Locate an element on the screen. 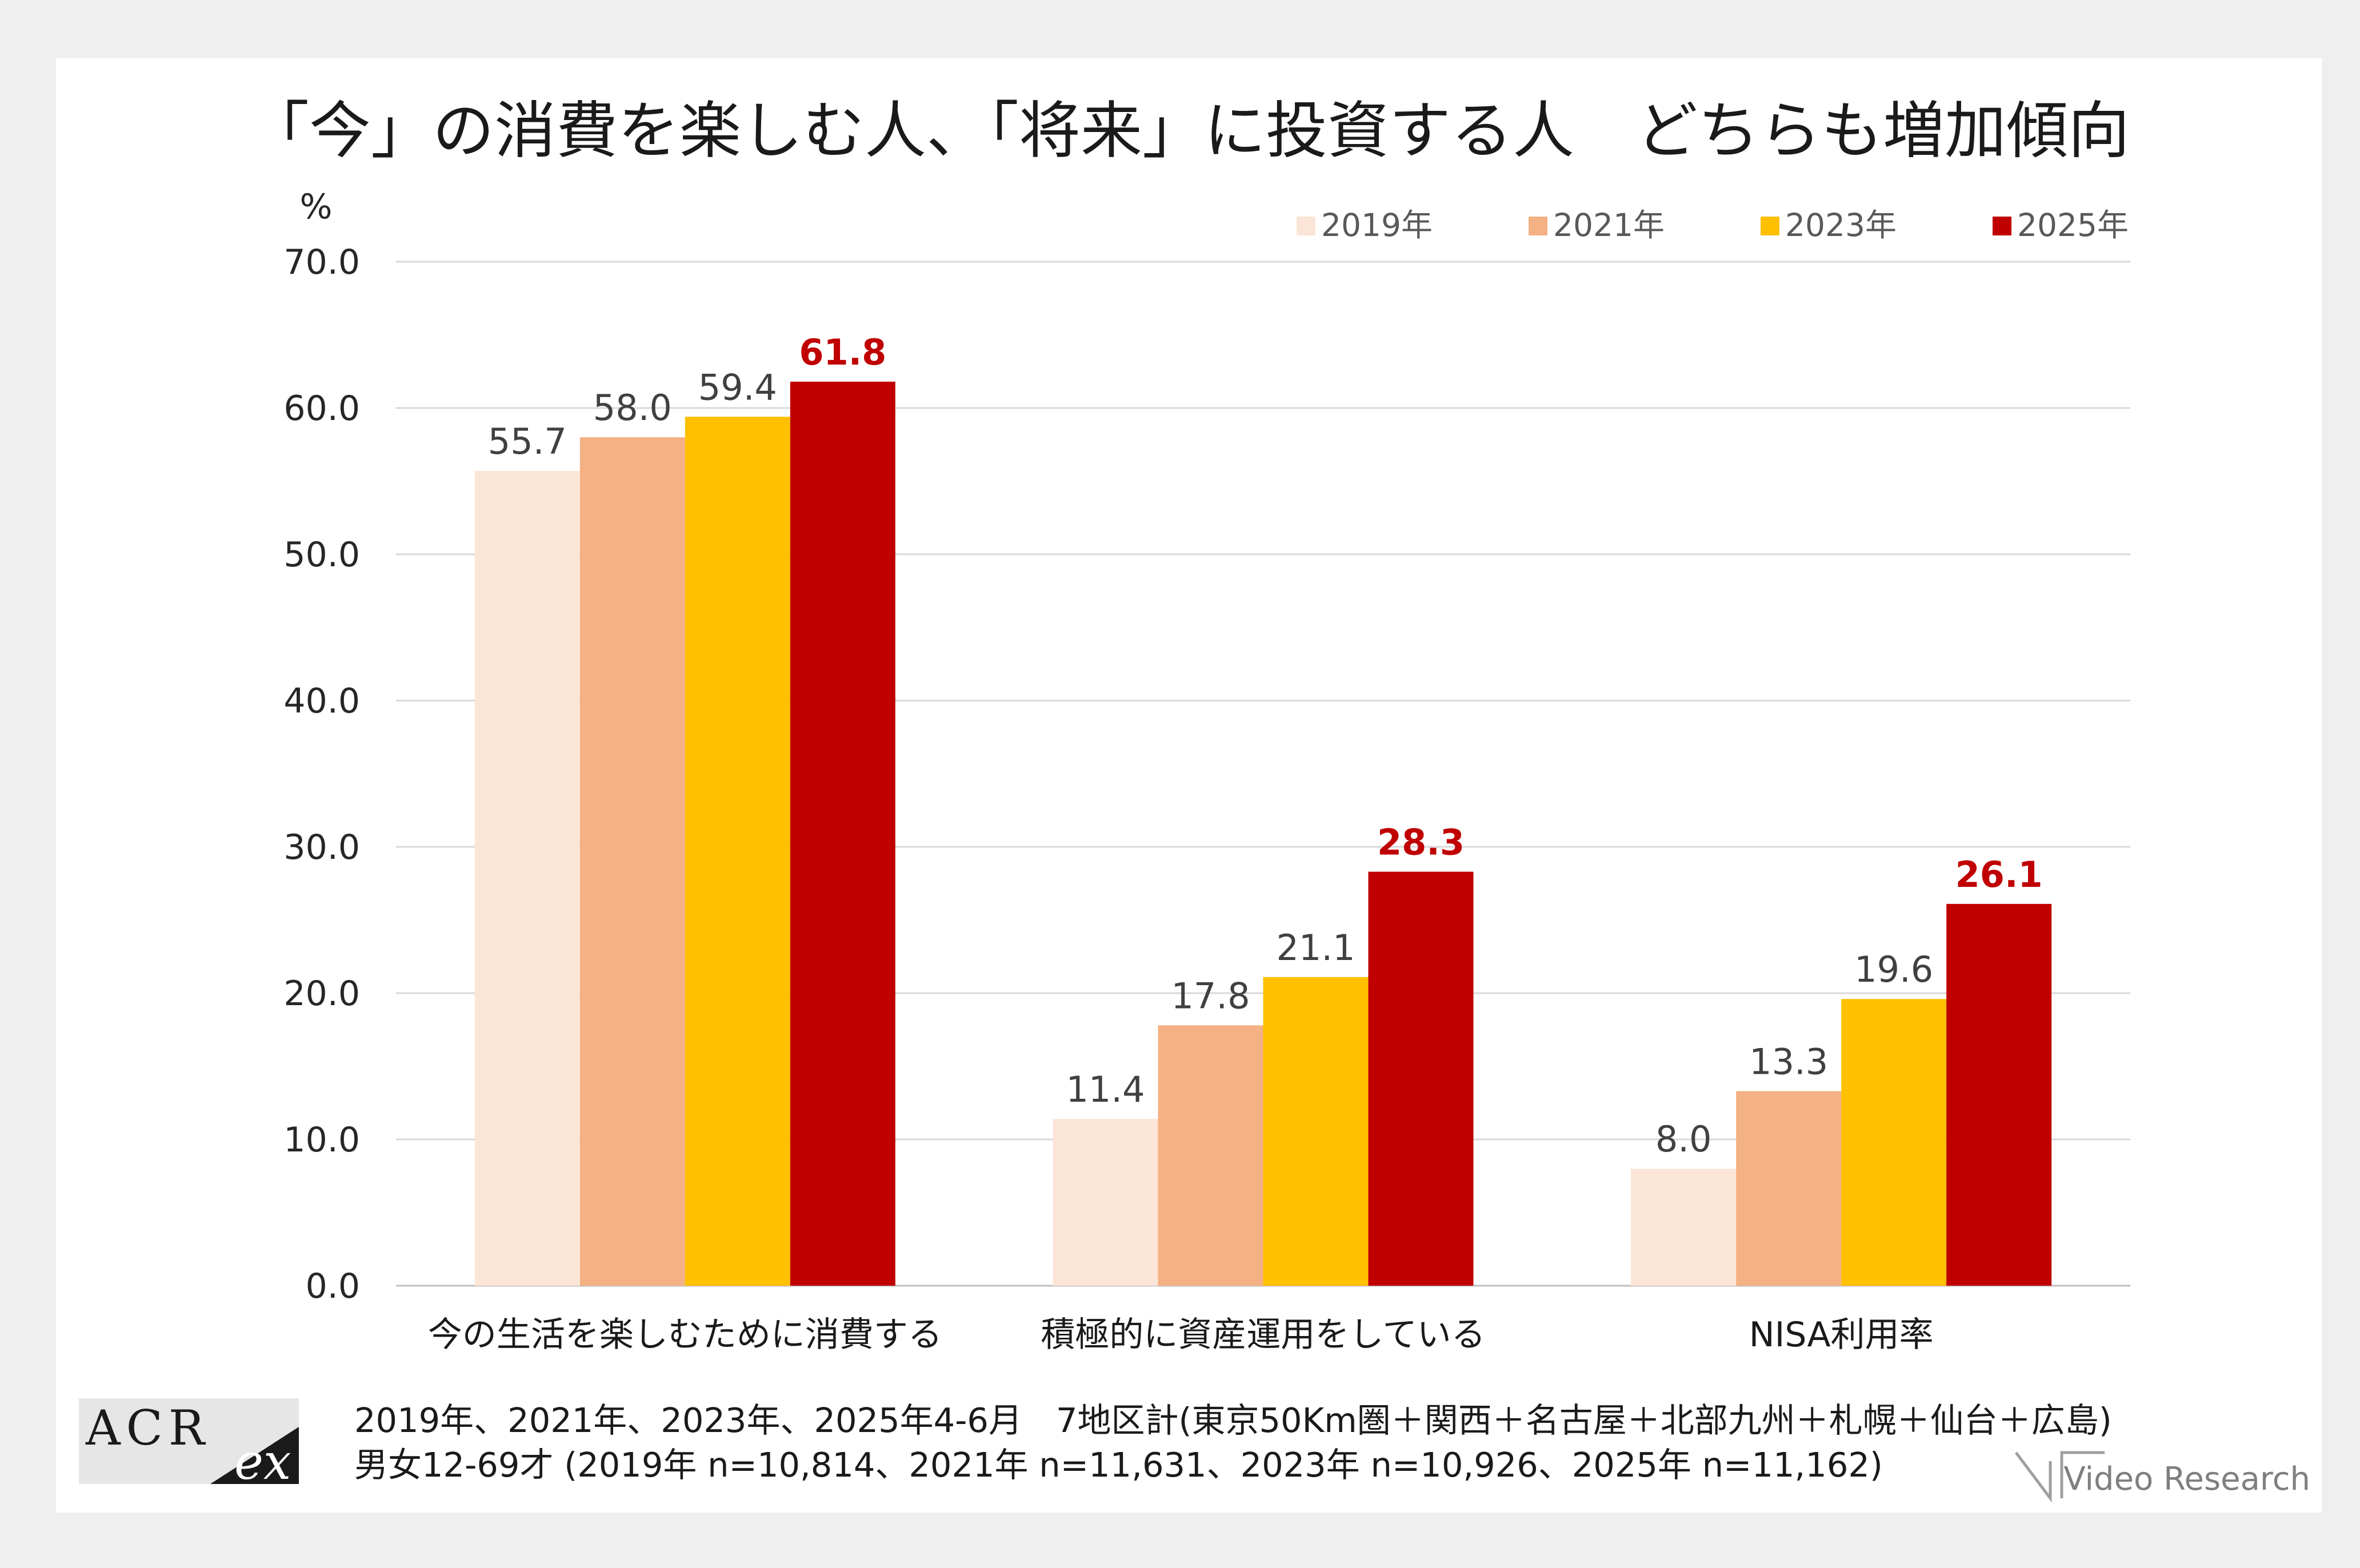  data-label: 19.6 is located at coordinates (1893, 969).